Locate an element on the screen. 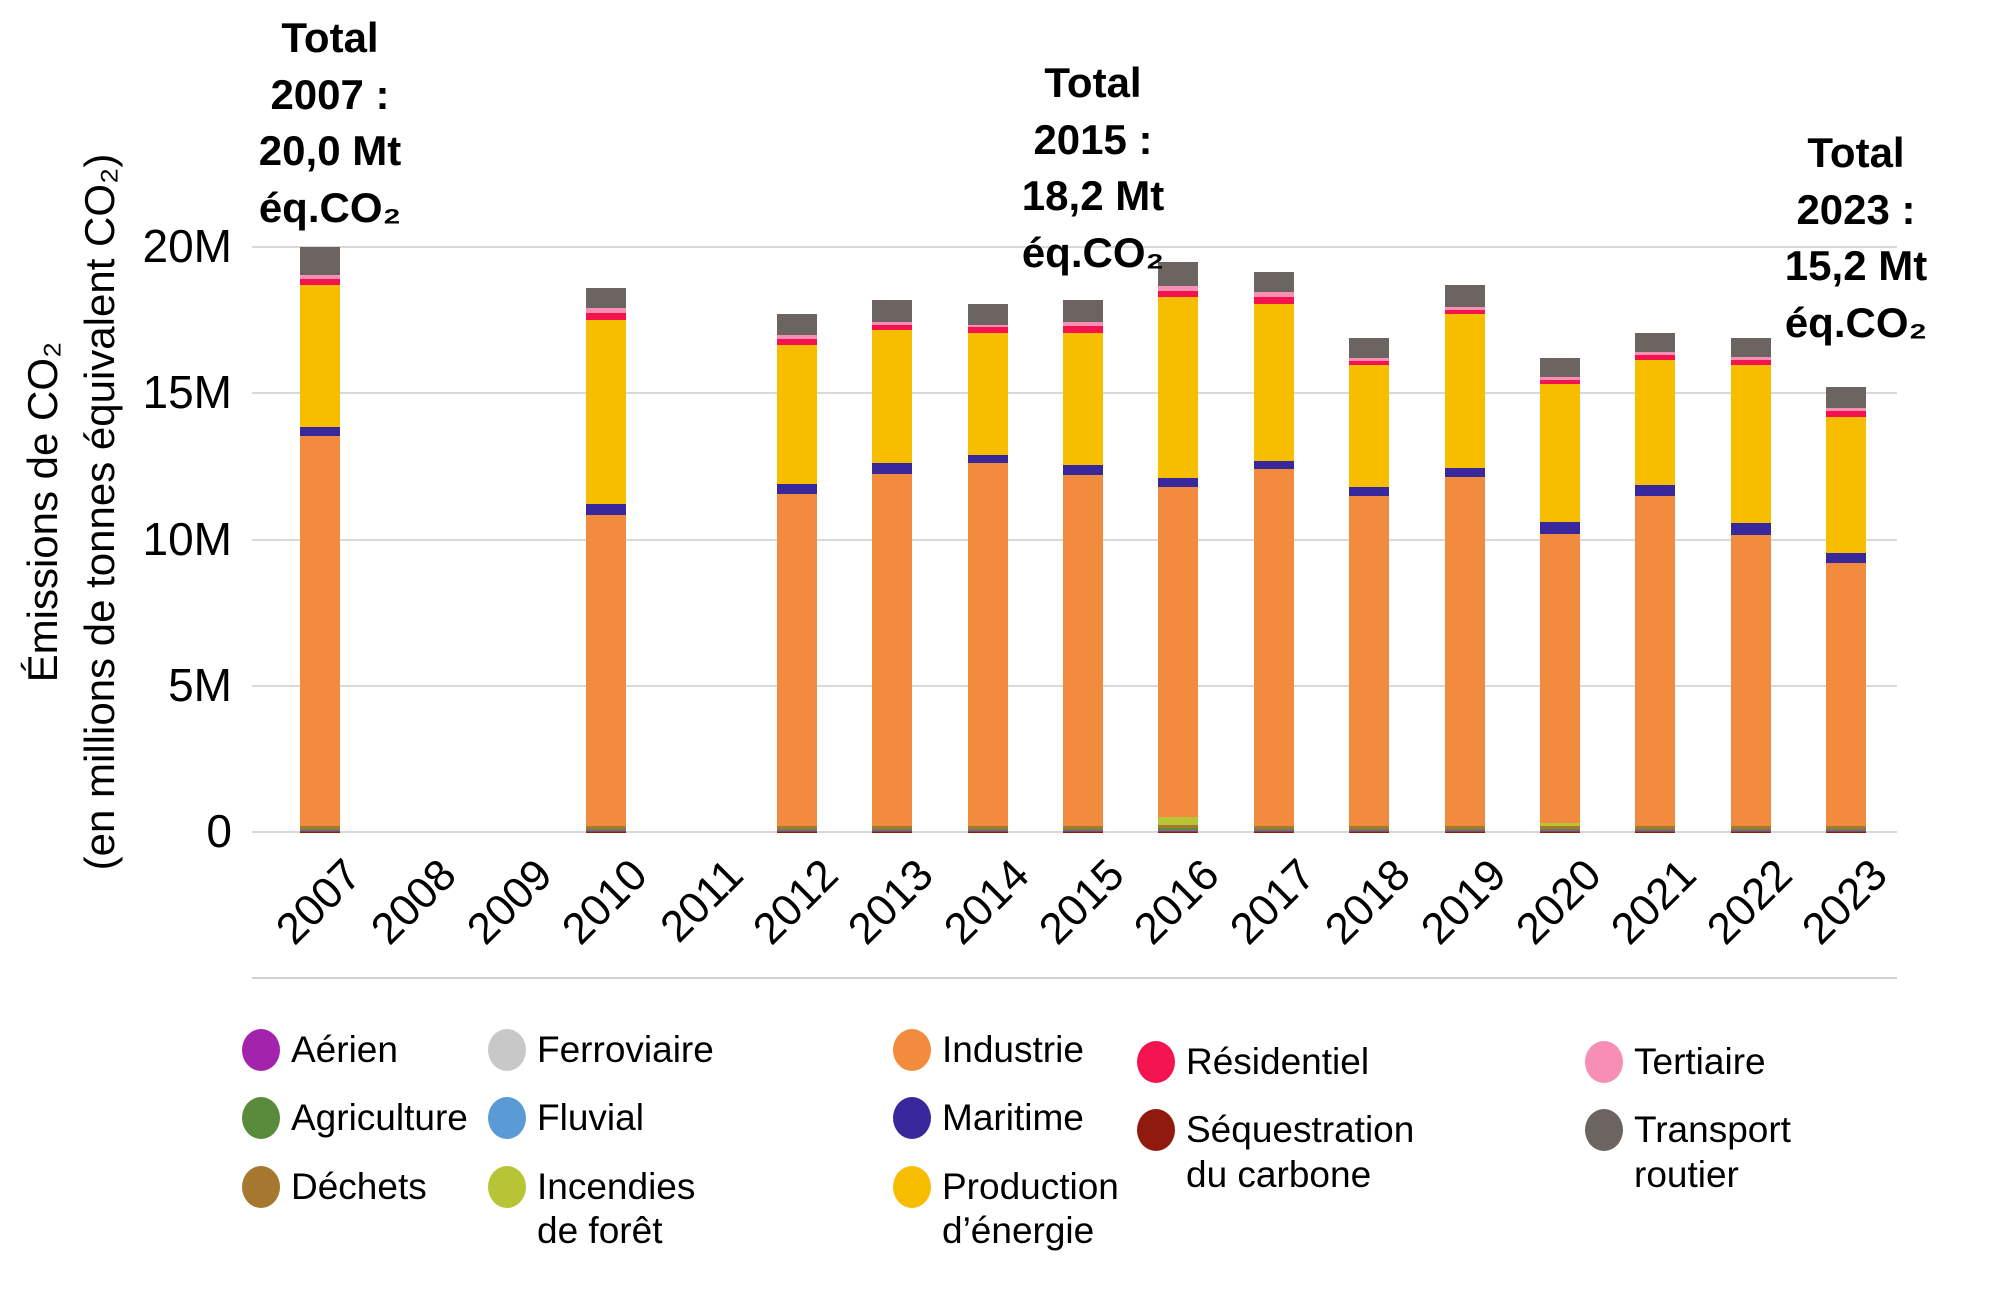  legend-item-sequestration: Séquestration du carbone is located at coordinates (1275, 1152).